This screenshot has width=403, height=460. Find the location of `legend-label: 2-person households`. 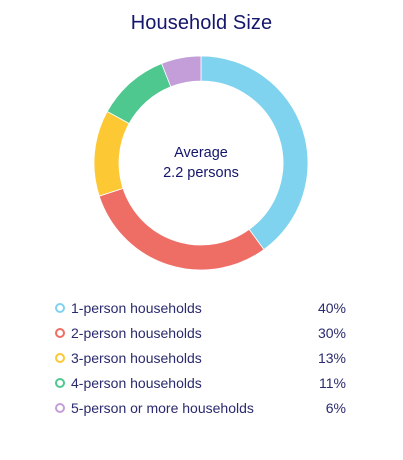

legend-label: 2-person households is located at coordinates (136, 332).